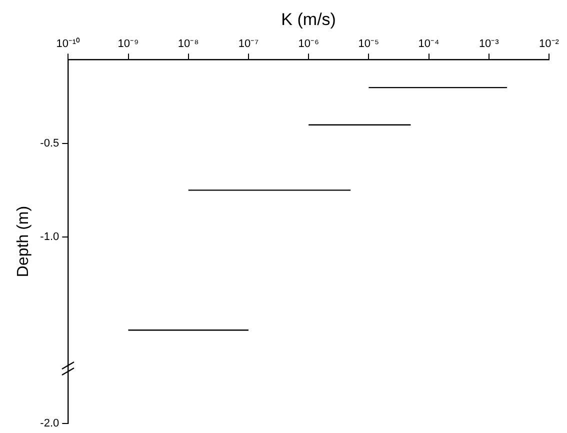 This screenshot has width=567, height=433. Describe the element at coordinates (308, 19) in the screenshot. I see `x-axis-title: K (m/s)` at that location.